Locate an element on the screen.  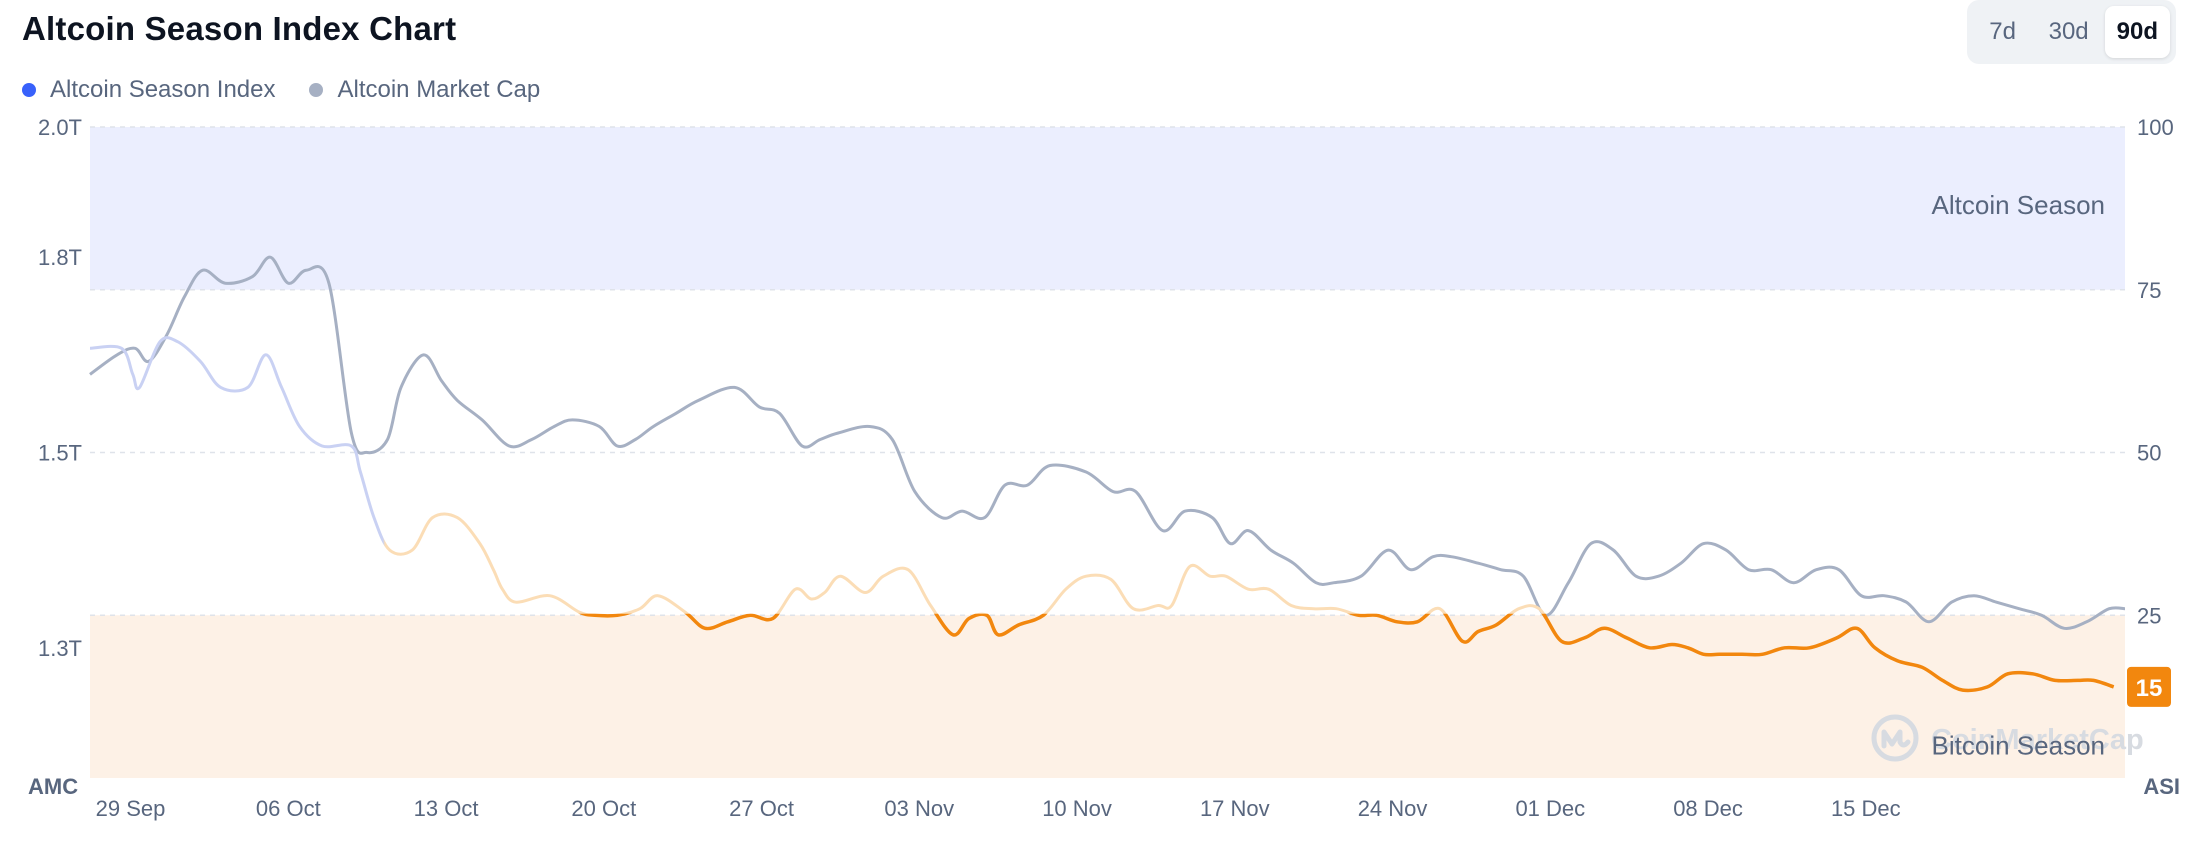
right-axis-name: ASI is located at coordinates (2161, 786).